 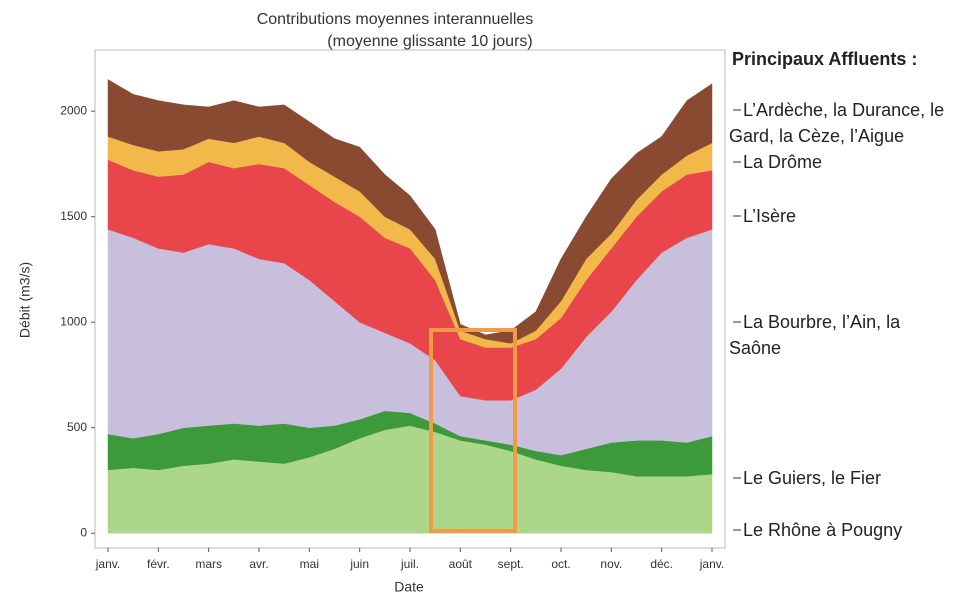 What do you see at coordinates (258, 564) in the screenshot?
I see `x-tick-label: avr.` at bounding box center [258, 564].